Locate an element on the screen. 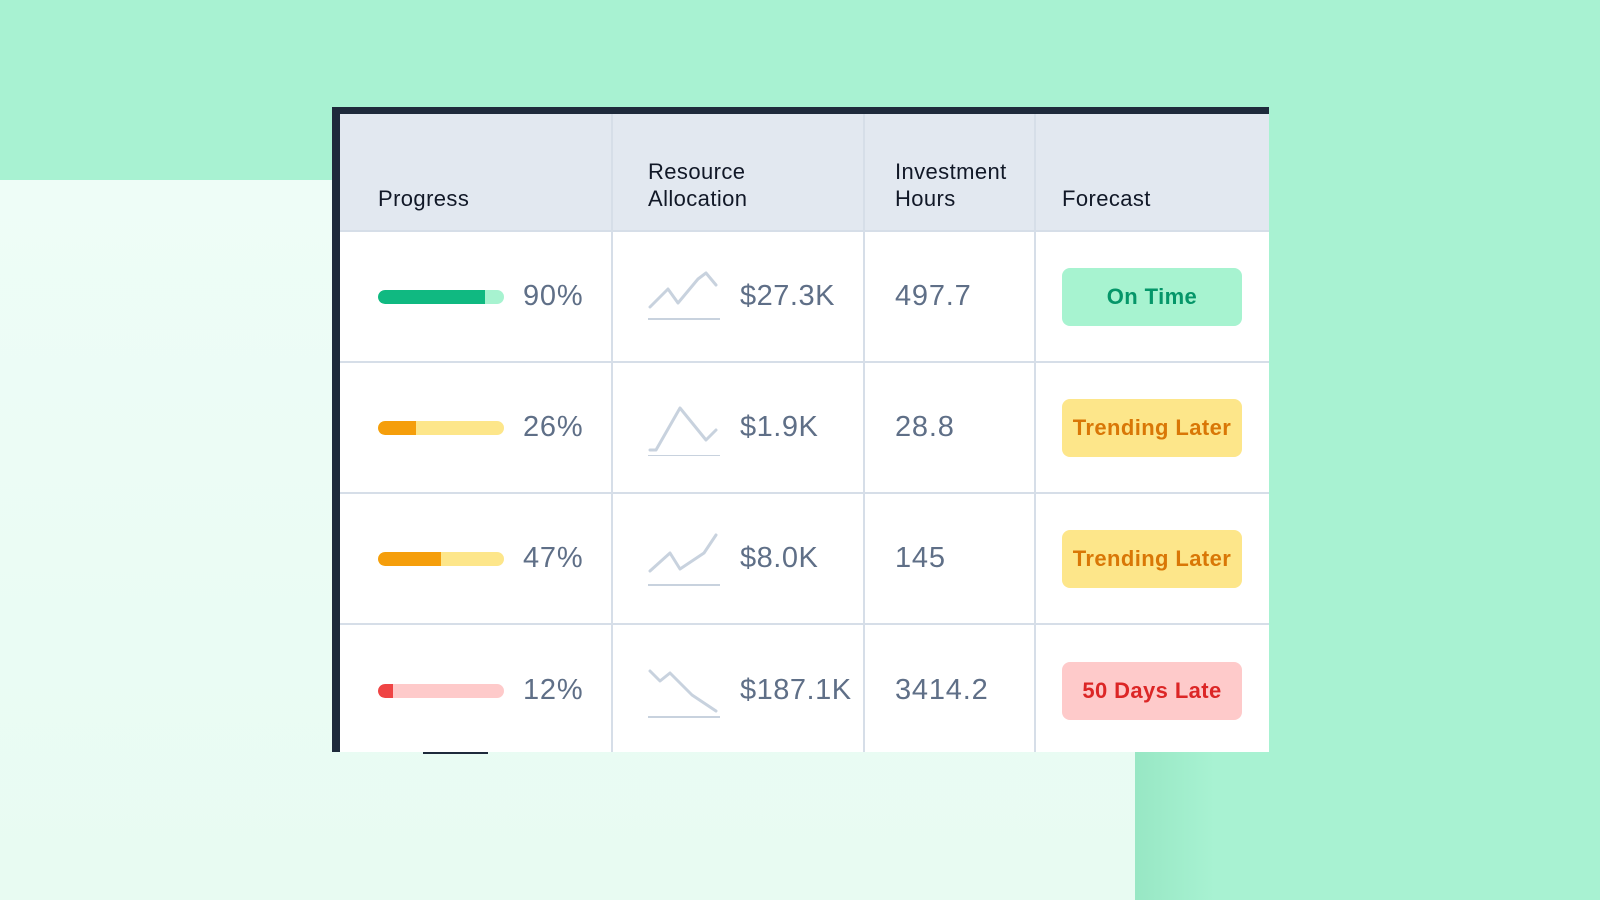 Image resolution: width=1600 pixels, height=900 pixels. table-row: 47% $8.0K 145 Trending Later is located at coordinates (804, 559).